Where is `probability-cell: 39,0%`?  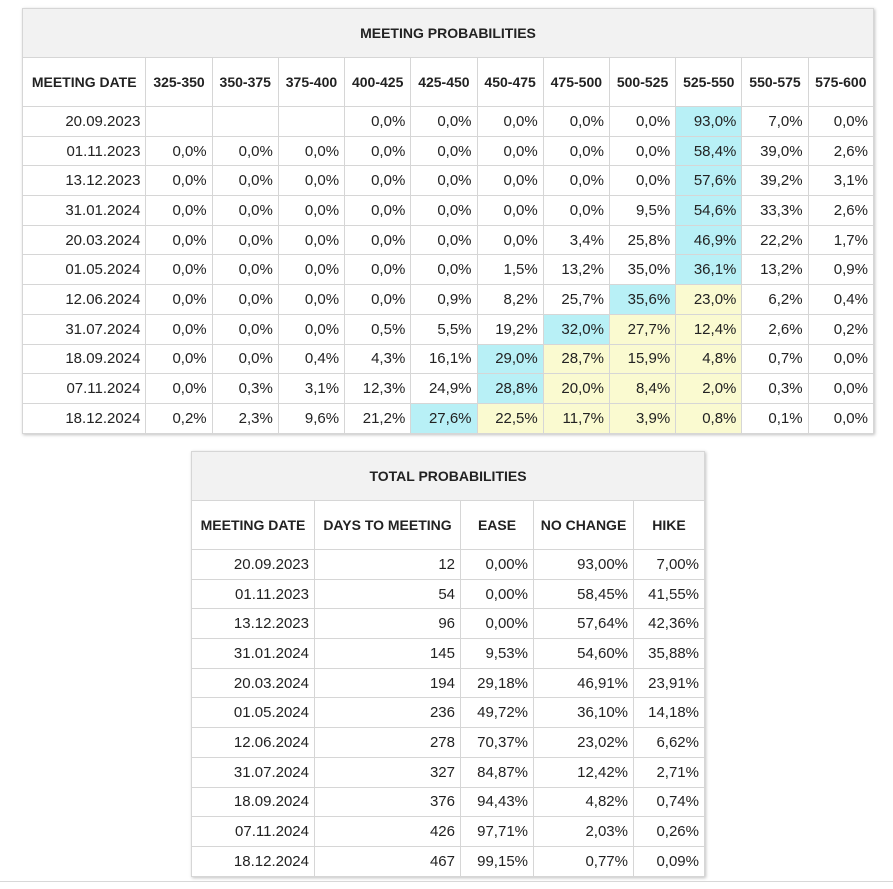 probability-cell: 39,0% is located at coordinates (775, 151).